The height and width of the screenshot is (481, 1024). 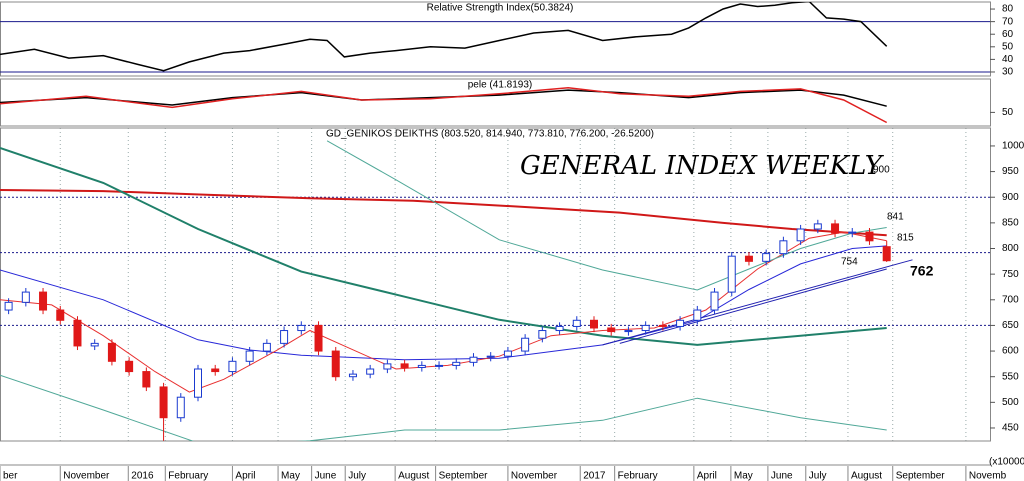 What do you see at coordinates (1010, 223) in the screenshot?
I see `y-tick-label: 850` at bounding box center [1010, 223].